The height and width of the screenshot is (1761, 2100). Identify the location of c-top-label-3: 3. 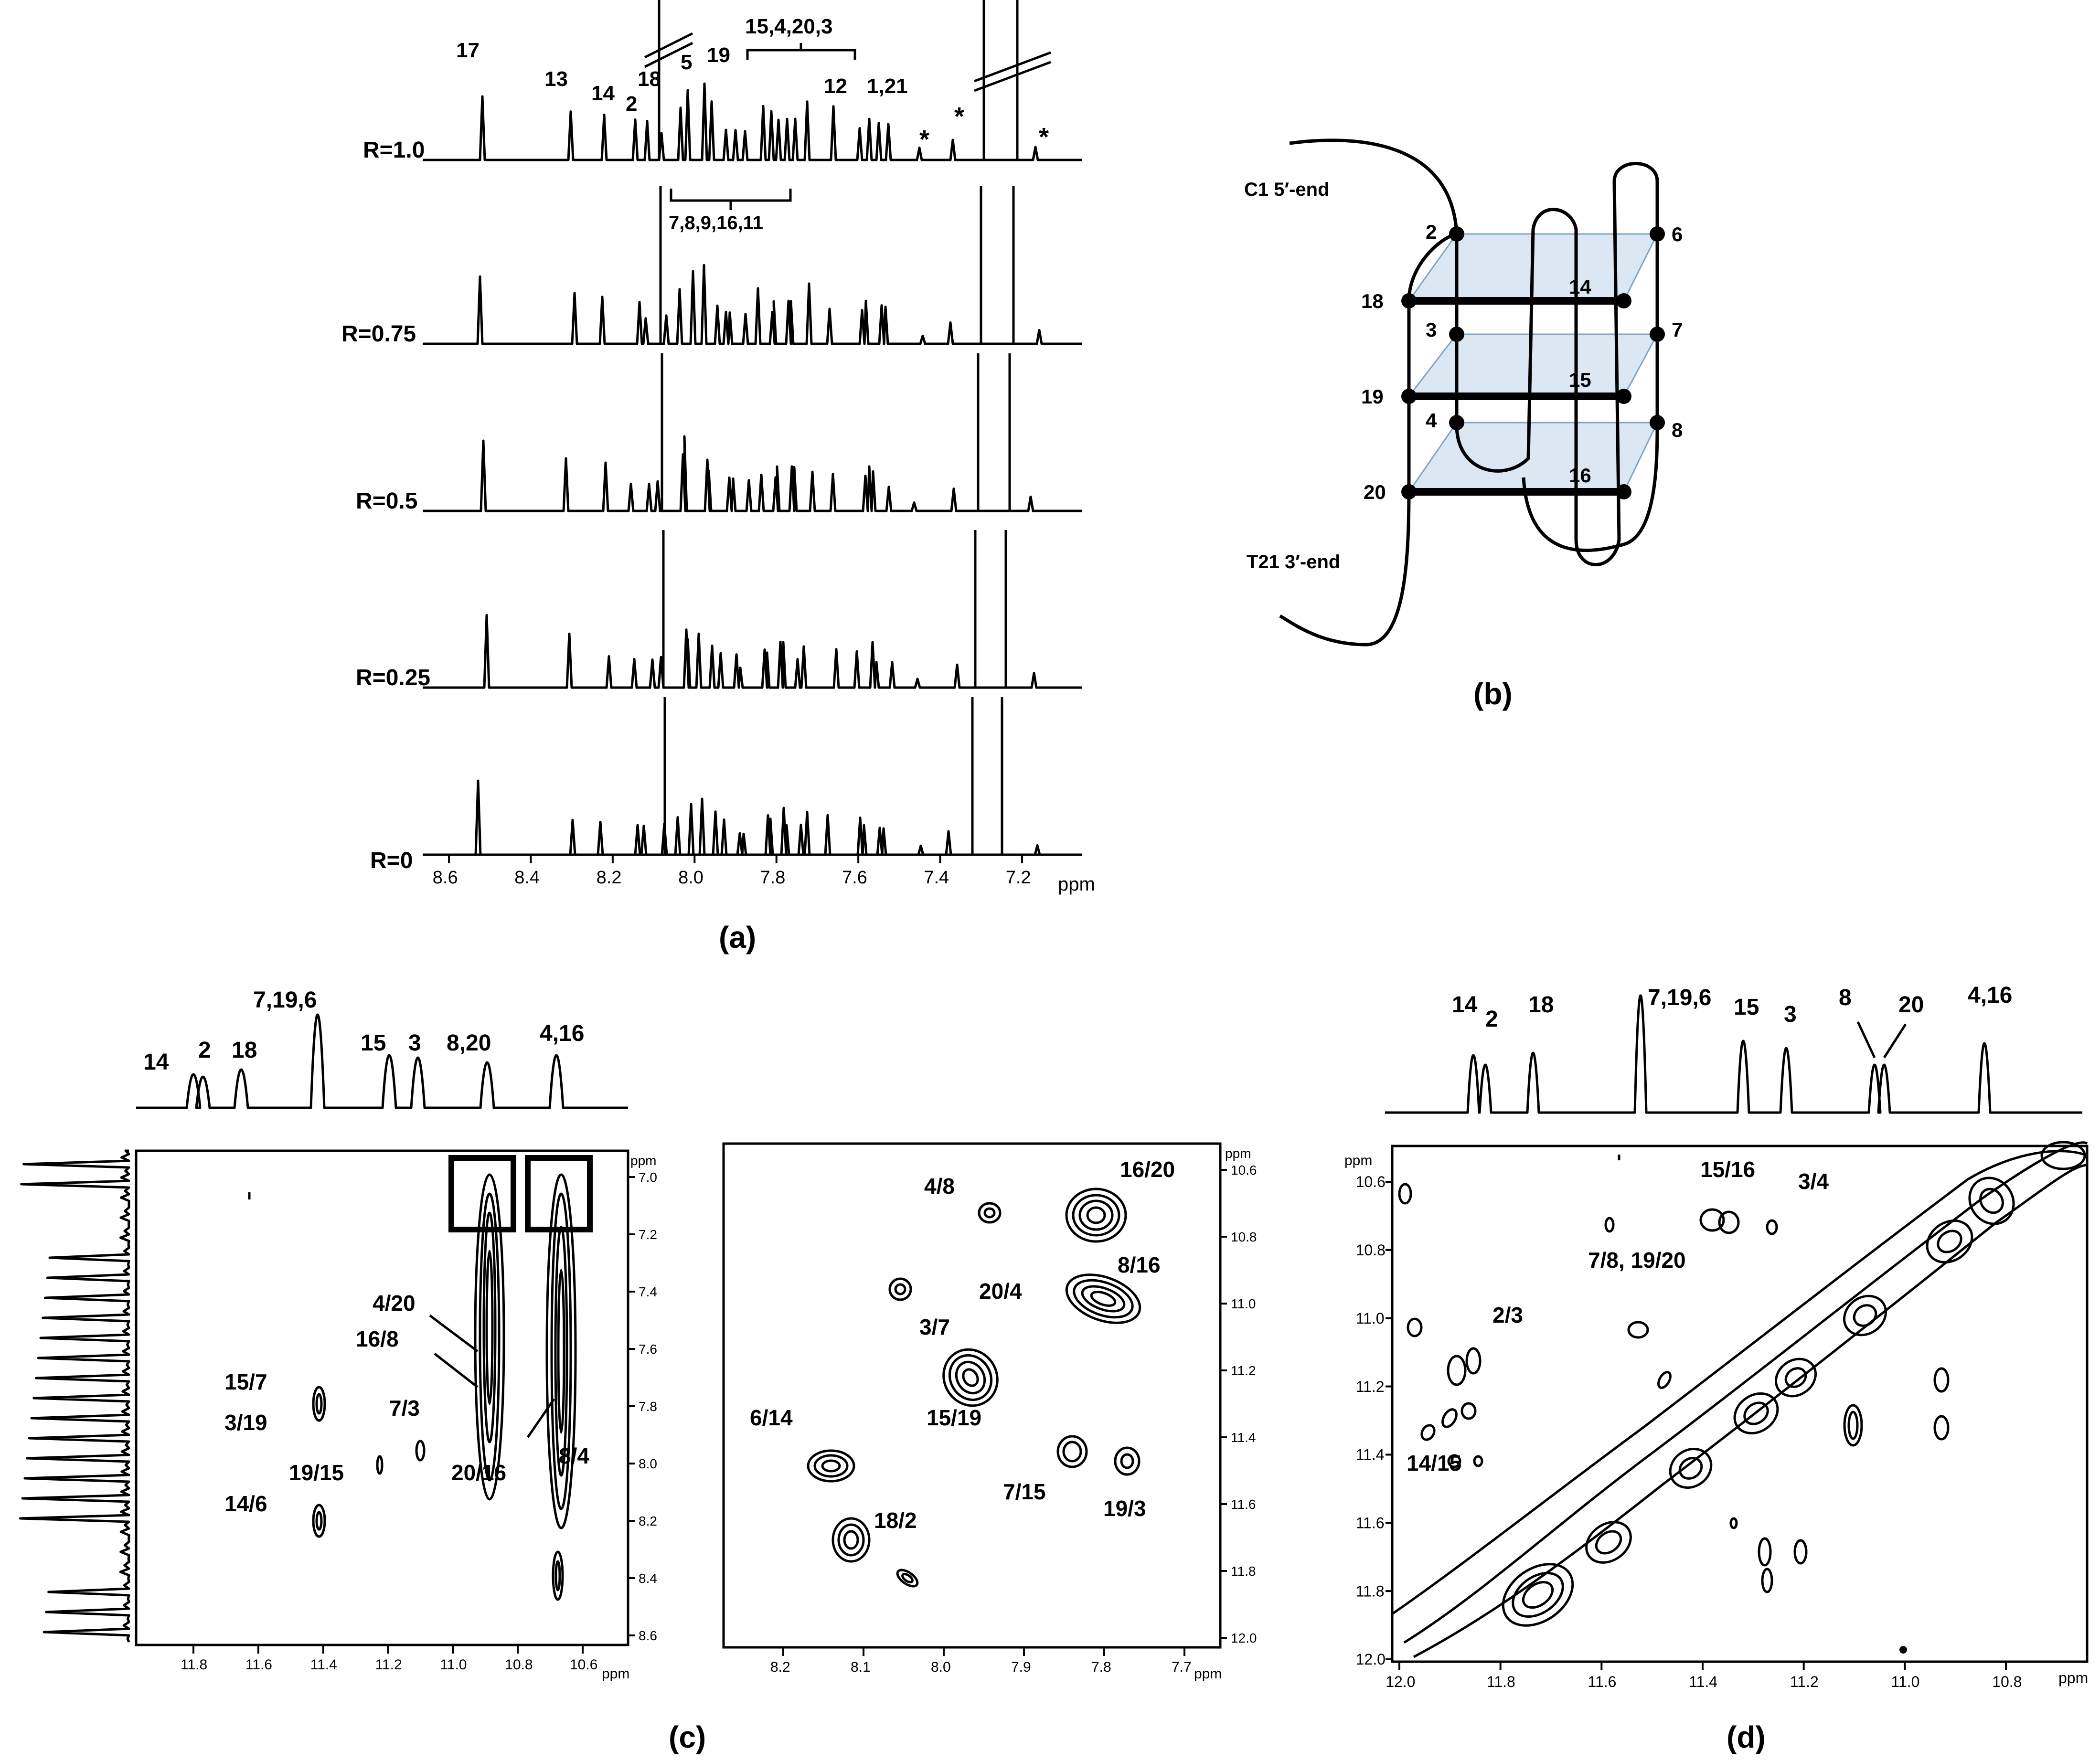
(415, 1043).